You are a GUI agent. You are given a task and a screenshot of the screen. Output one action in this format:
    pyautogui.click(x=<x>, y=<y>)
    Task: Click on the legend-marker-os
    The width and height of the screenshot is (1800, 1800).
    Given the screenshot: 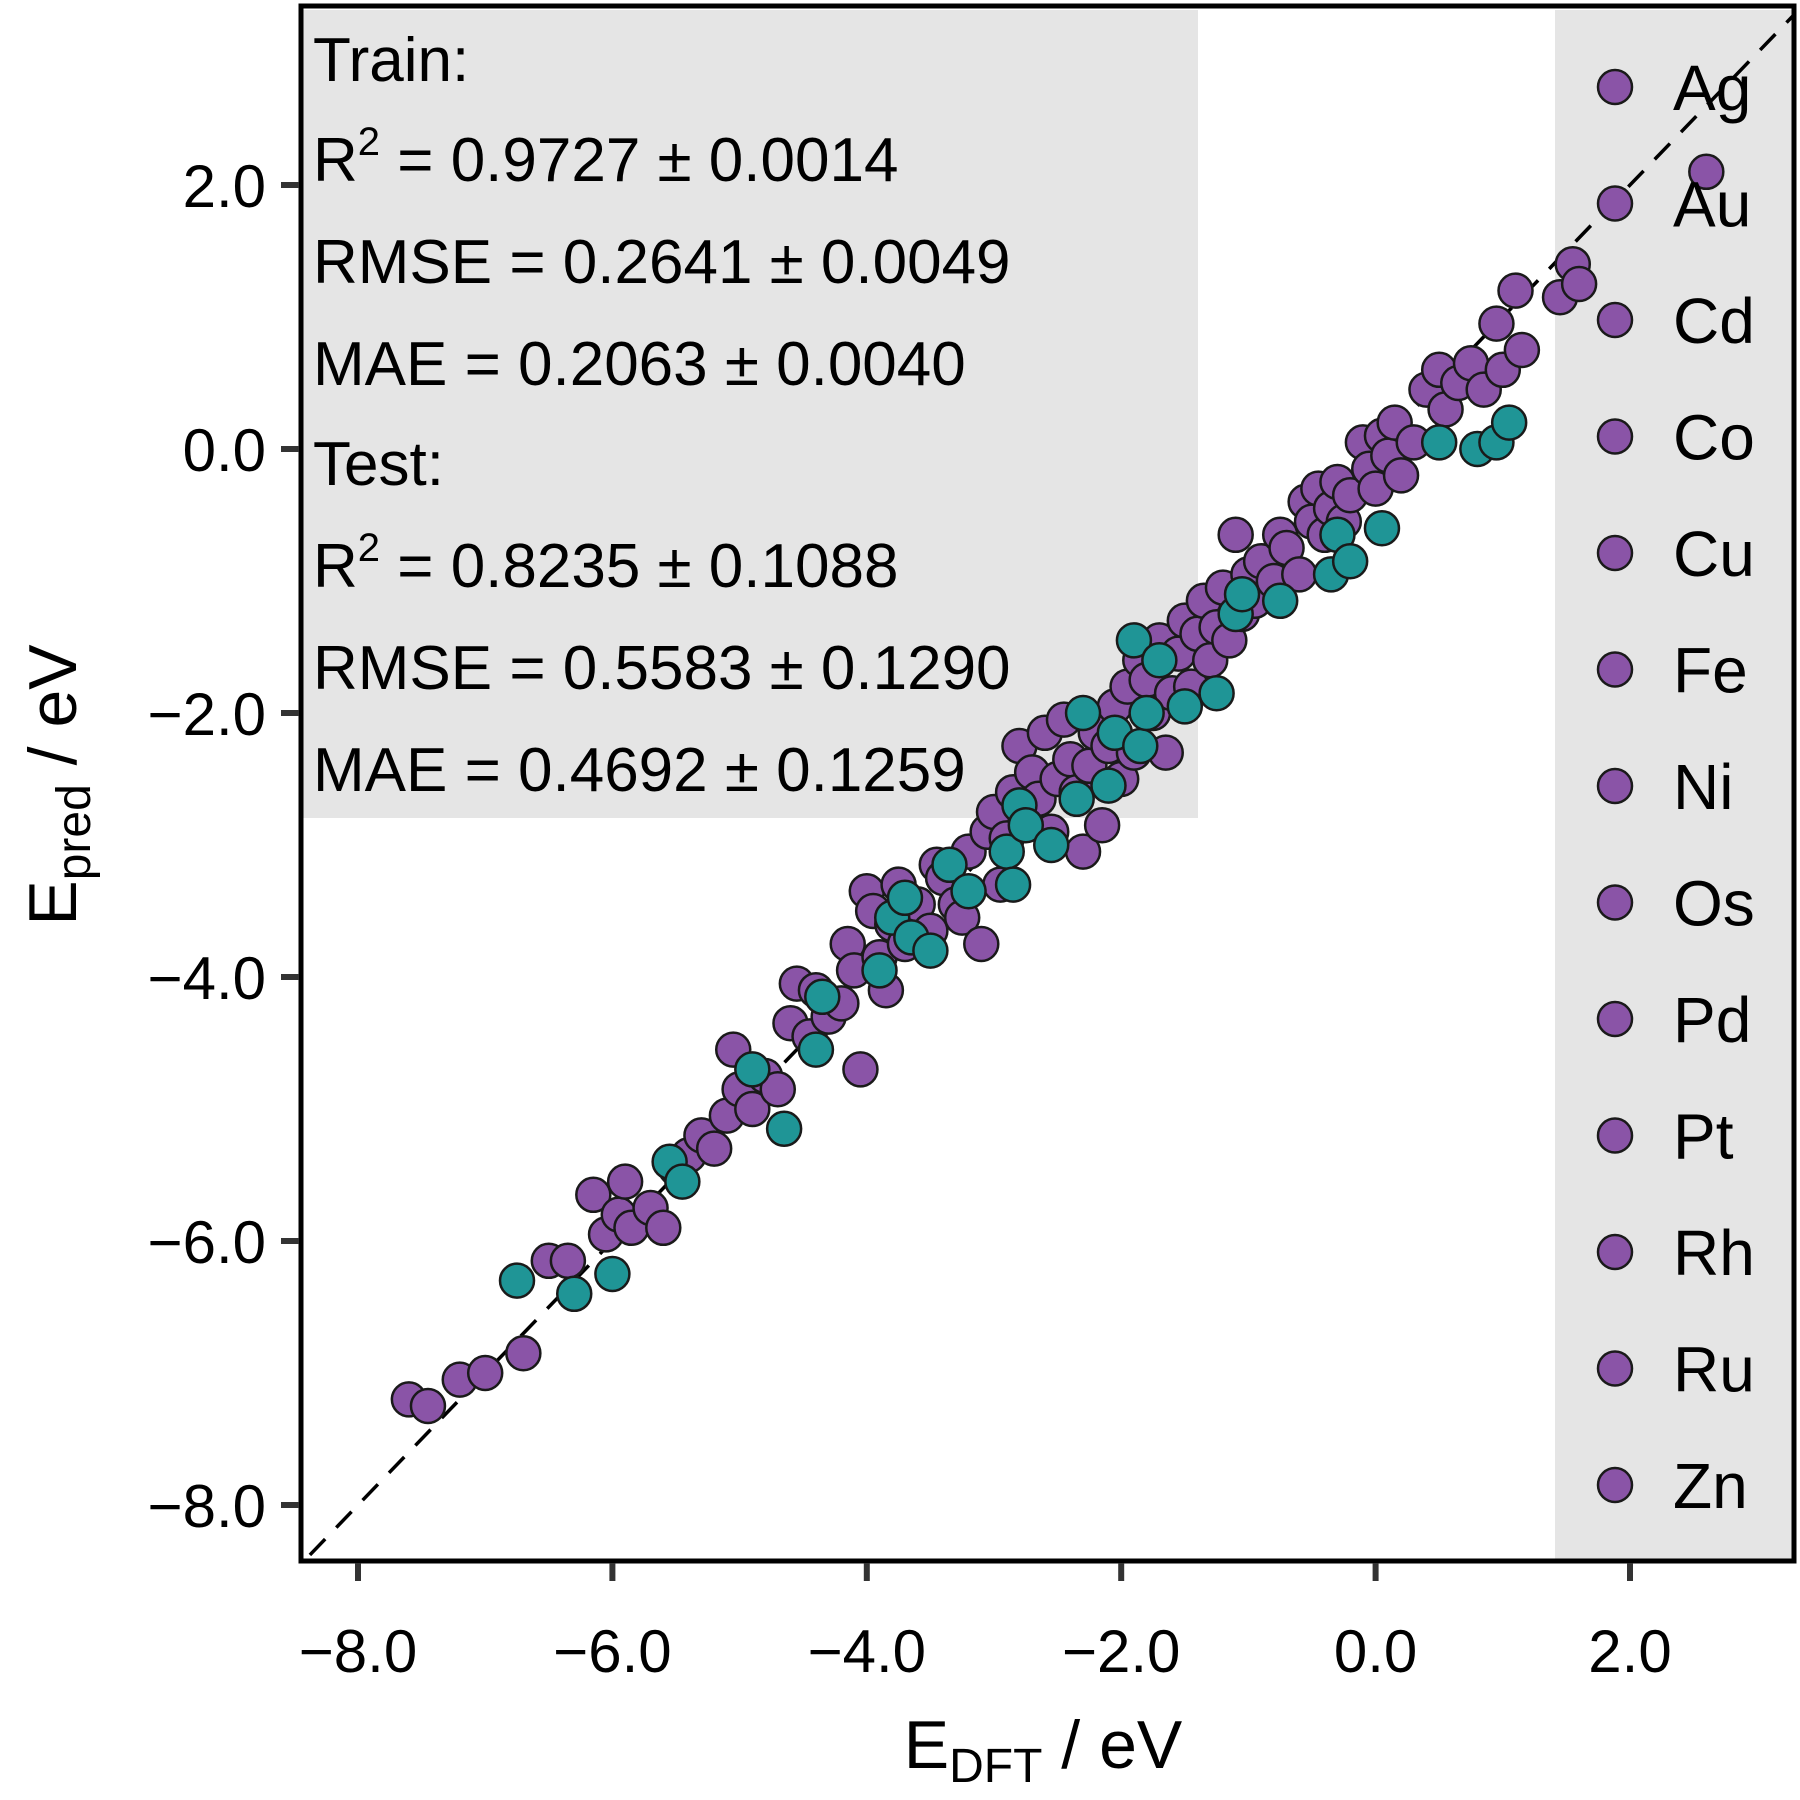 What is the action you would take?
    pyautogui.click(x=1615, y=902)
    